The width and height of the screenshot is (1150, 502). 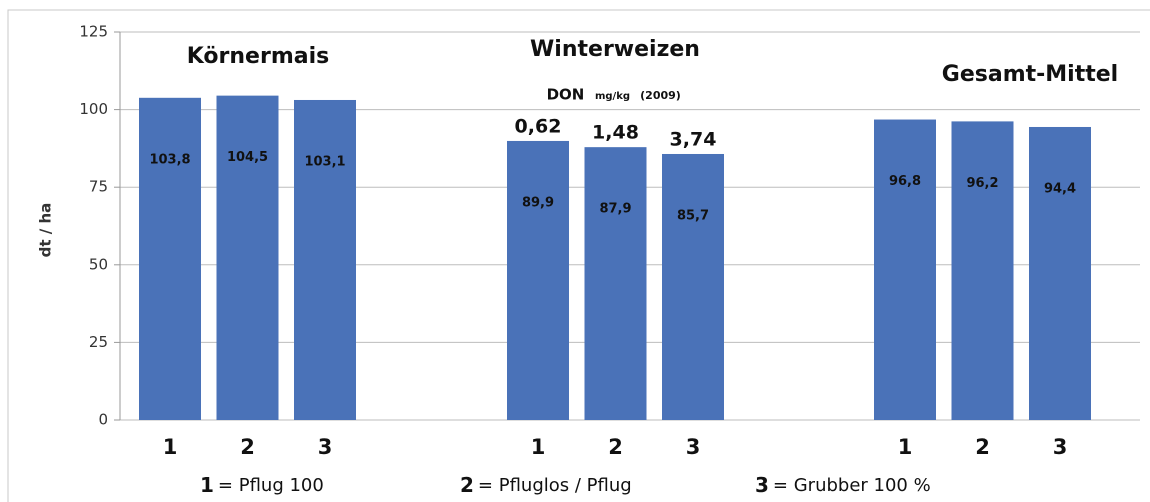 I want to click on y-tick-label: 25, so click(x=98, y=342).